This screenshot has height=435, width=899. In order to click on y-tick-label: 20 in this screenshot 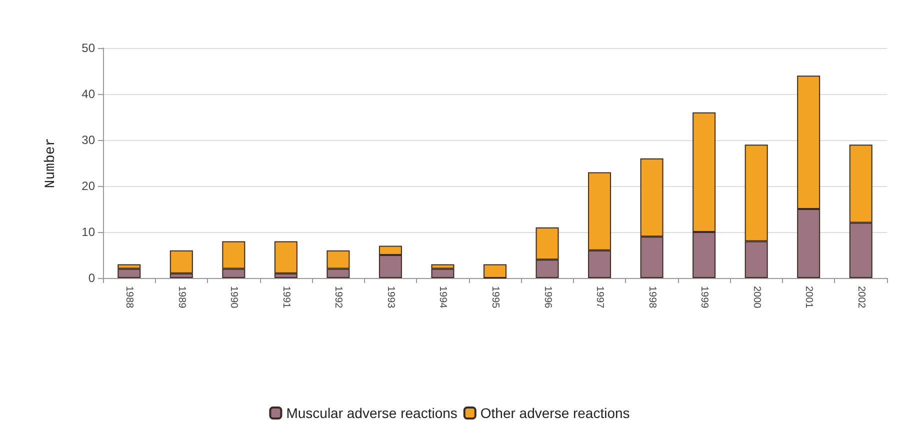, I will do `click(89, 186)`.